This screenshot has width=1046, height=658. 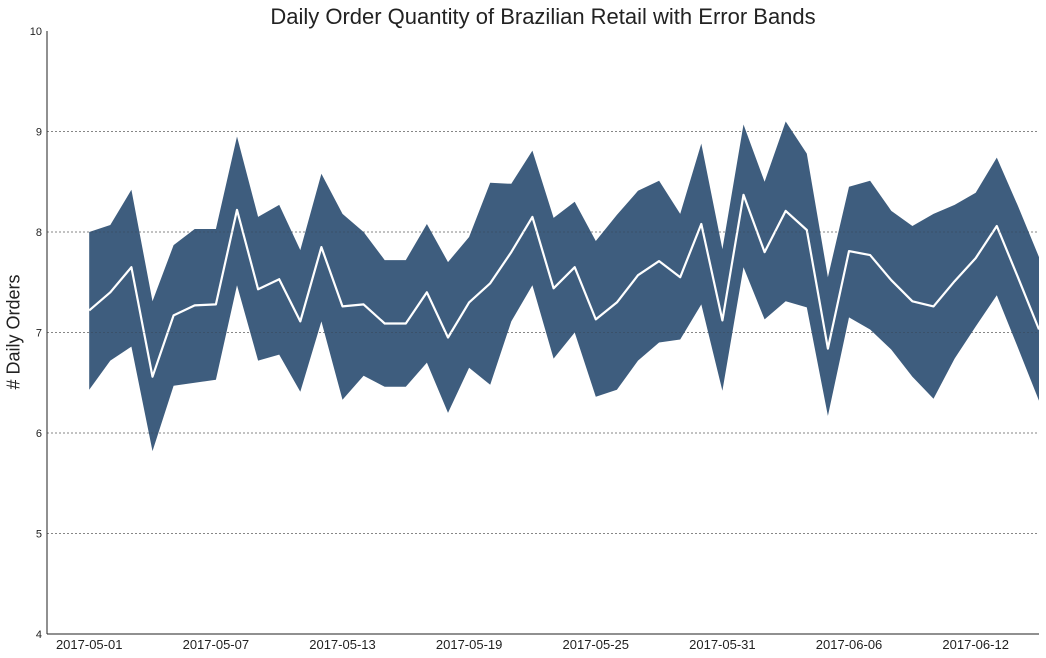 What do you see at coordinates (39, 133) in the screenshot?
I see `y-tick-label: 9` at bounding box center [39, 133].